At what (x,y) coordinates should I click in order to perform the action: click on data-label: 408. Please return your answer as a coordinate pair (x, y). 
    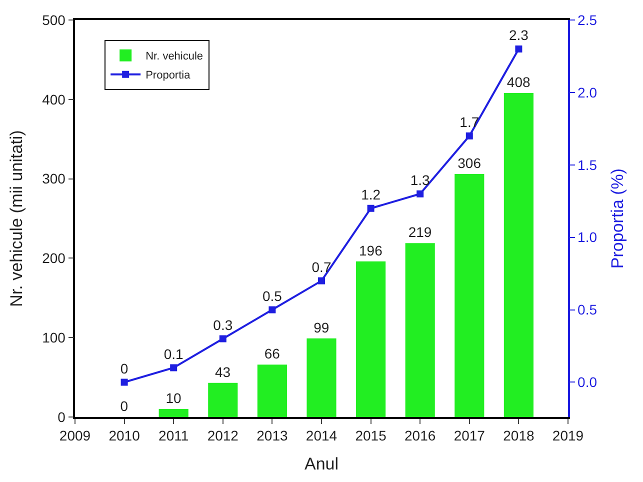
    Looking at the image, I should click on (518, 82).